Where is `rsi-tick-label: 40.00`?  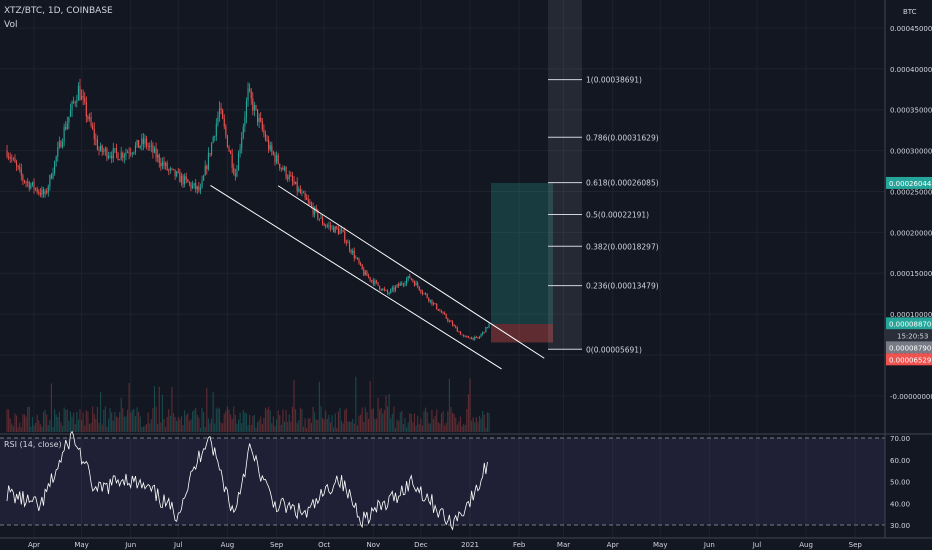
rsi-tick-label: 40.00 is located at coordinates (900, 504).